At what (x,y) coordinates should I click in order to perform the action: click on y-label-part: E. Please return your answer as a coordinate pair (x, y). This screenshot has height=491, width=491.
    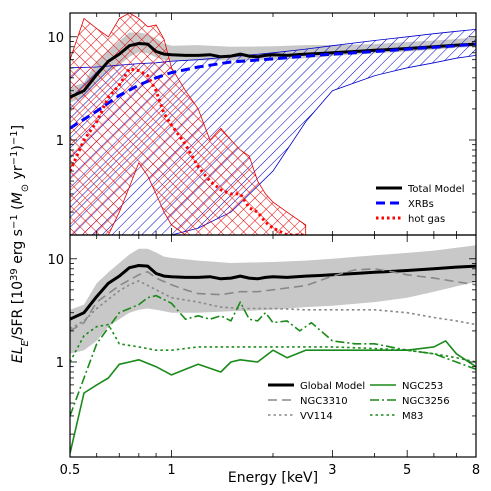
    Looking at the image, I should click on (25, 342).